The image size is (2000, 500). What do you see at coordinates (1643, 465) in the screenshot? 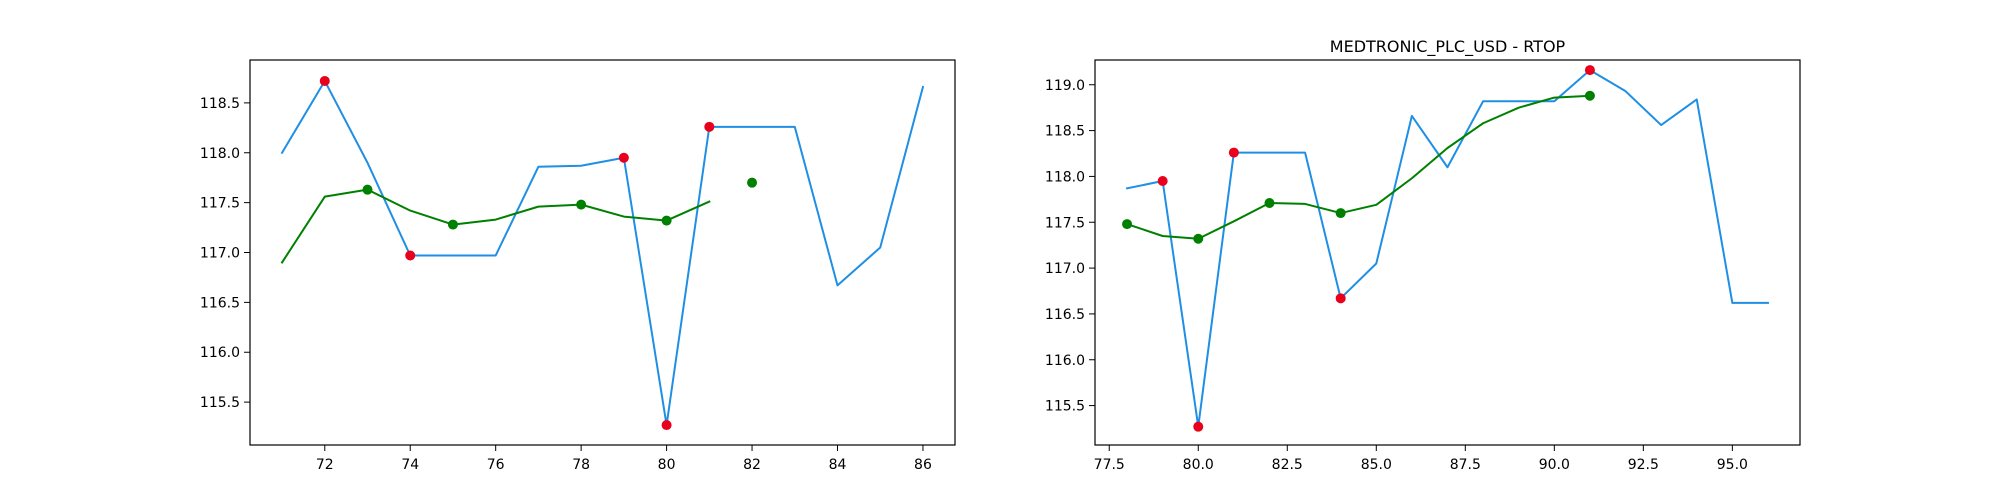
I see `x-tick-label-1-6: 92.5` at bounding box center [1643, 465].